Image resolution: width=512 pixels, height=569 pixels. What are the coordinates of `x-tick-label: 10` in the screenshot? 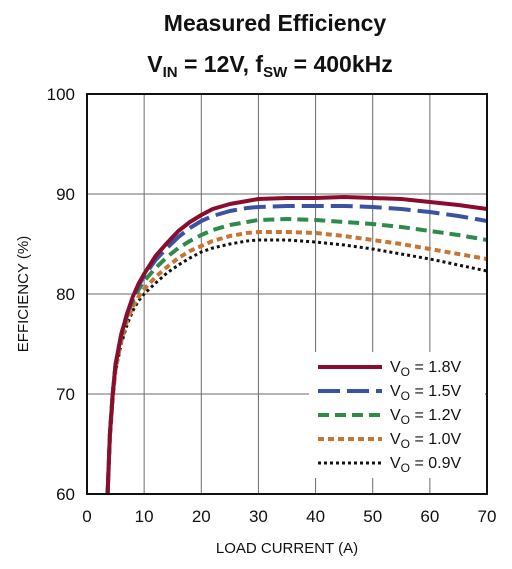 It's located at (144, 516).